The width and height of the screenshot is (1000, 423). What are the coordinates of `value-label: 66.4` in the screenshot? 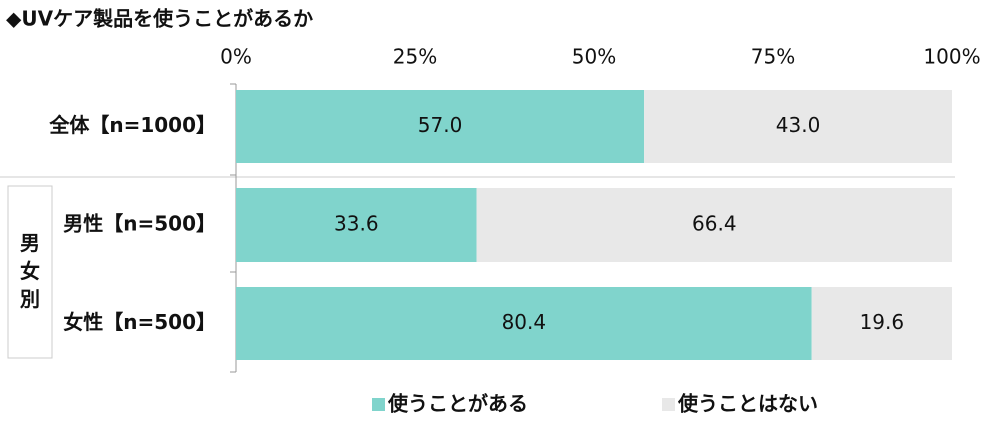 It's located at (714, 224).